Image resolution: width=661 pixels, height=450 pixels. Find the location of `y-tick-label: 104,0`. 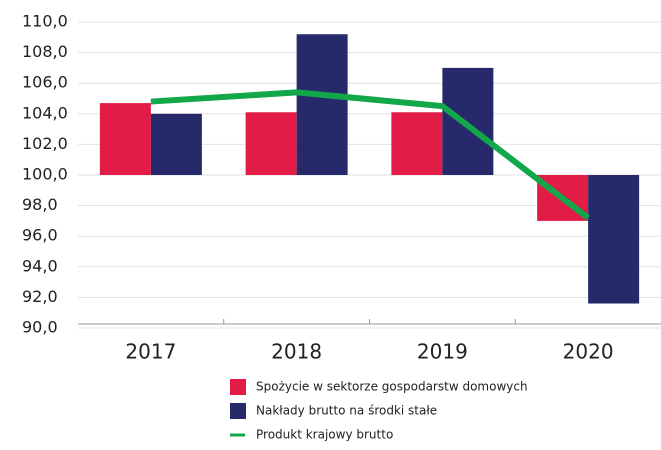

y-tick-label: 104,0 is located at coordinates (45, 112).